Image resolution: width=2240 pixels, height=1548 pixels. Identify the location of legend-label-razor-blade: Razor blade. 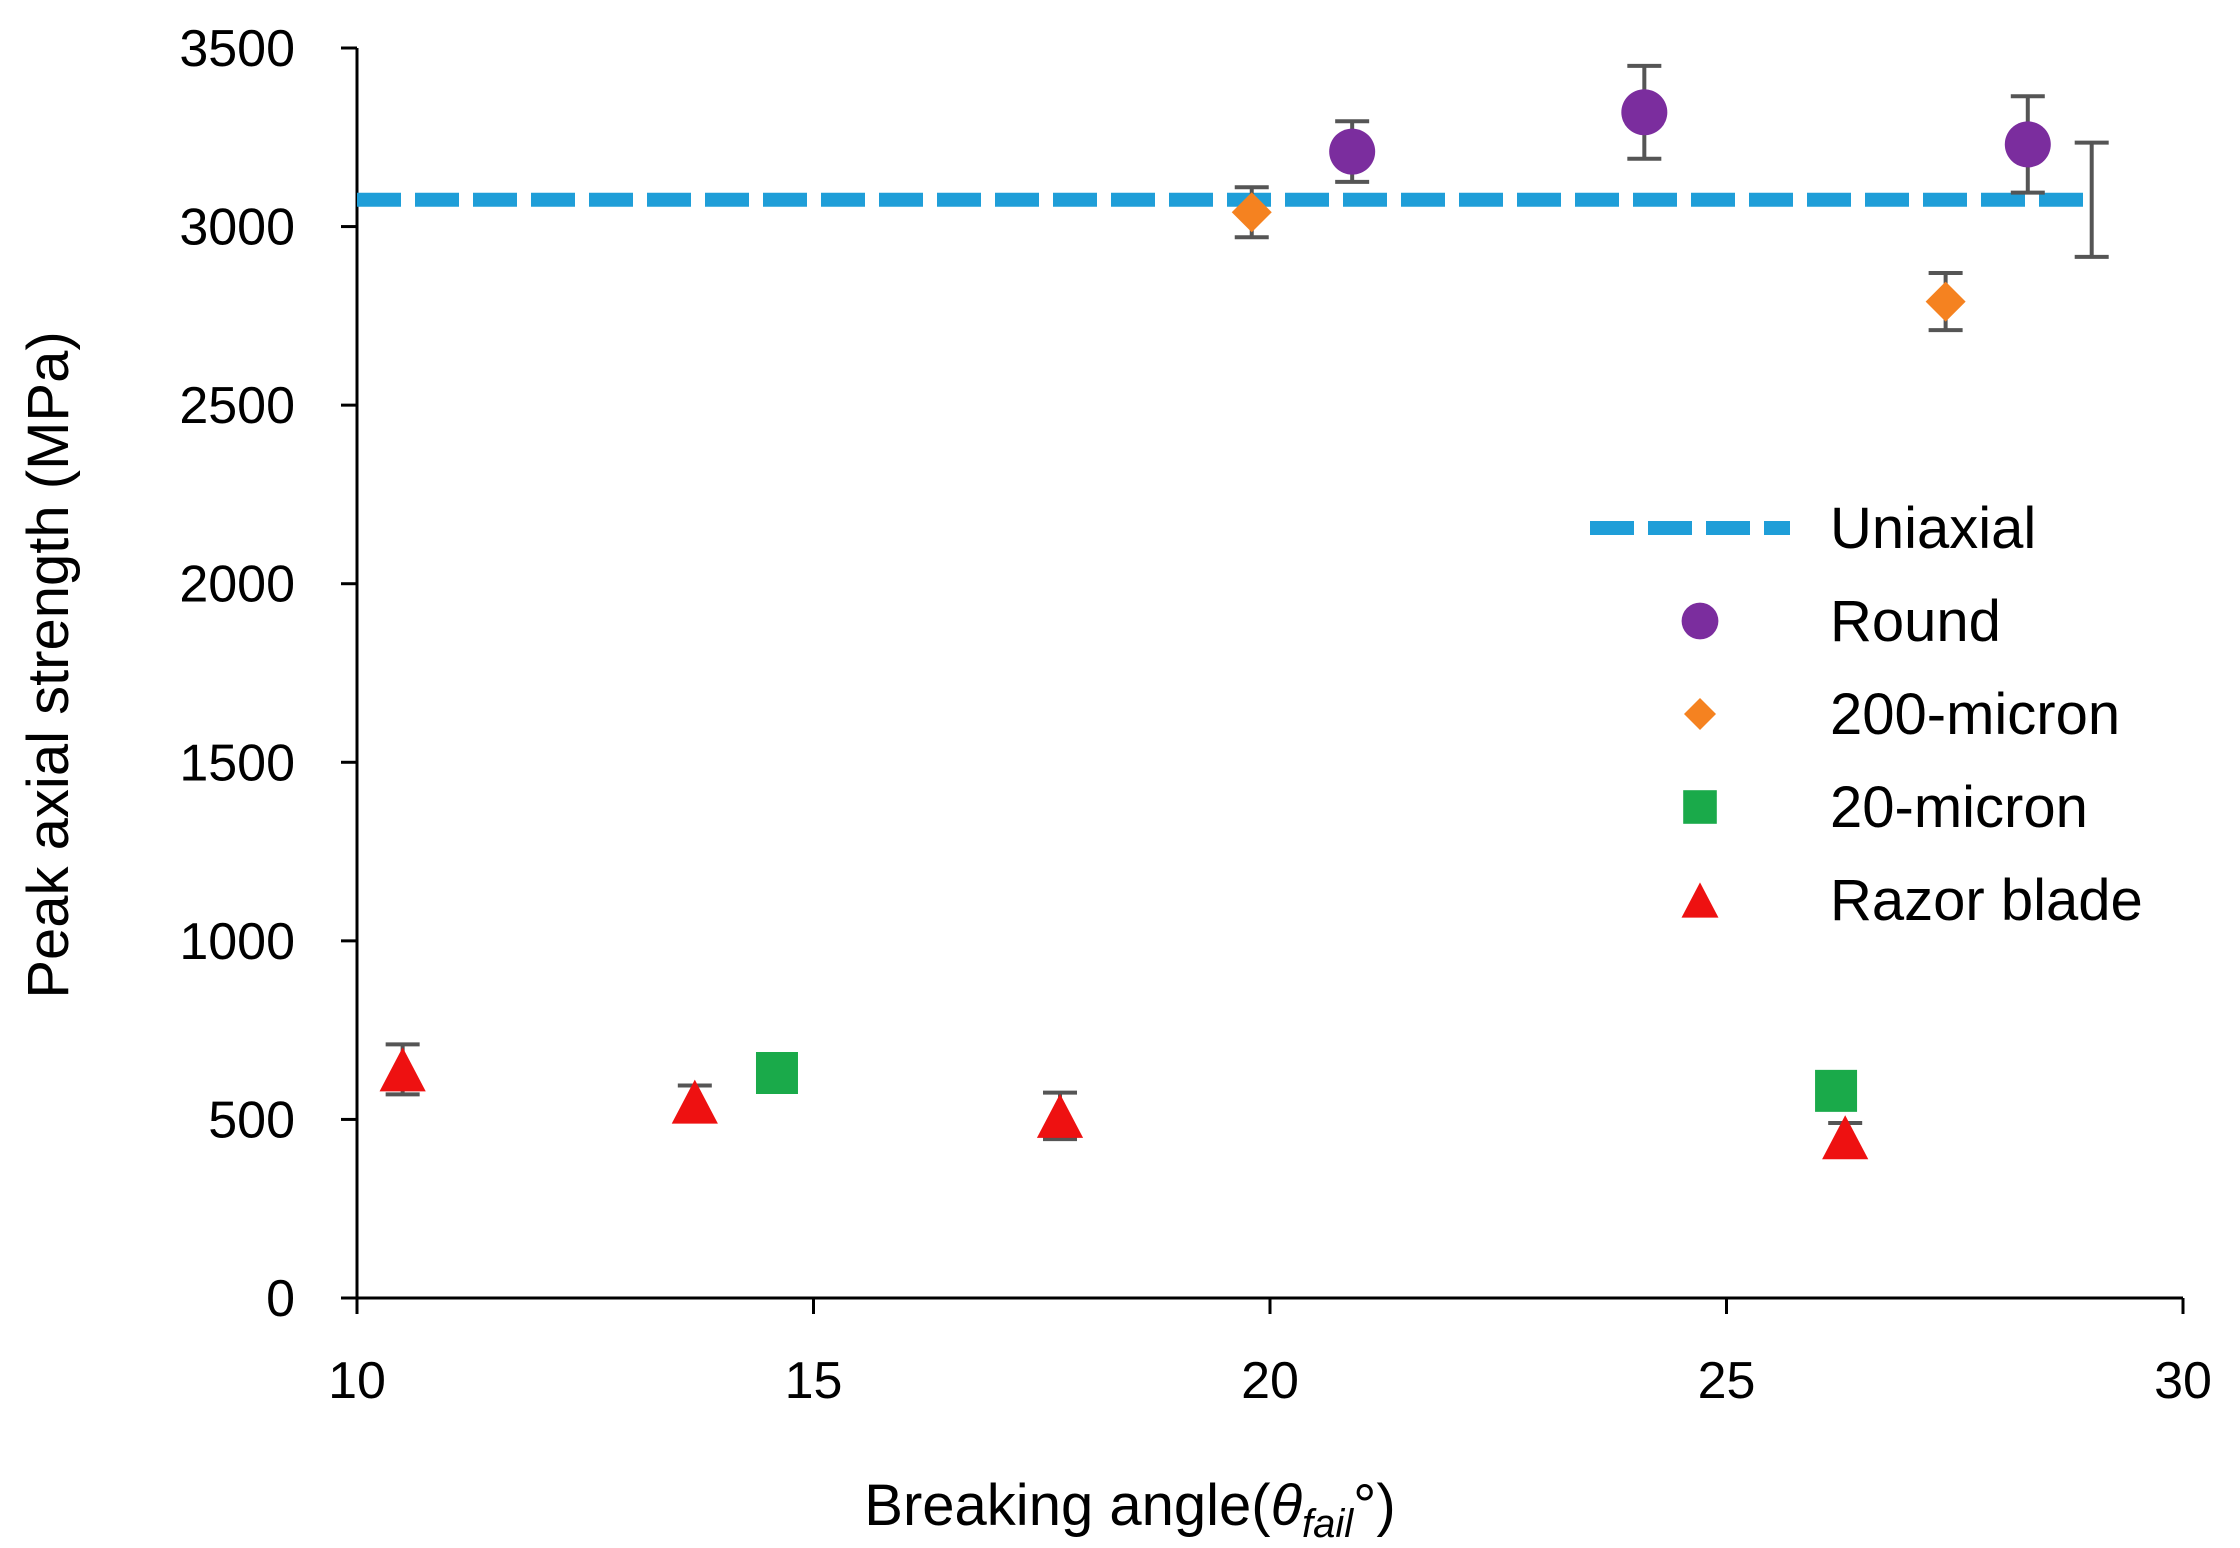
(1986, 900).